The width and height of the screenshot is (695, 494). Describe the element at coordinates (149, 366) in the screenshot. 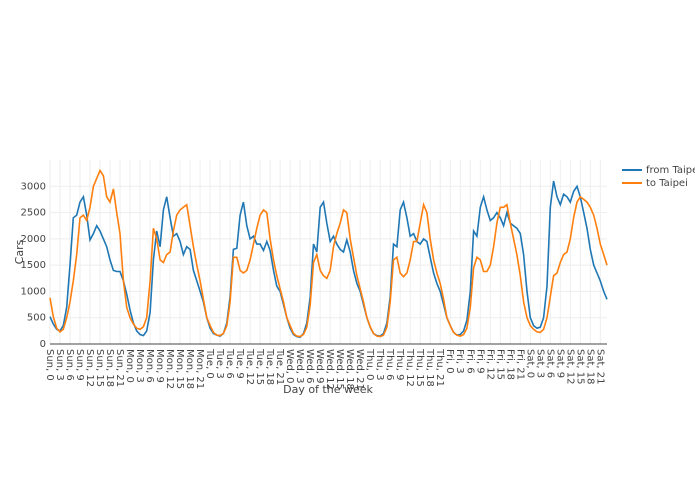

I see `x-tick-label: Mon, 6` at that location.